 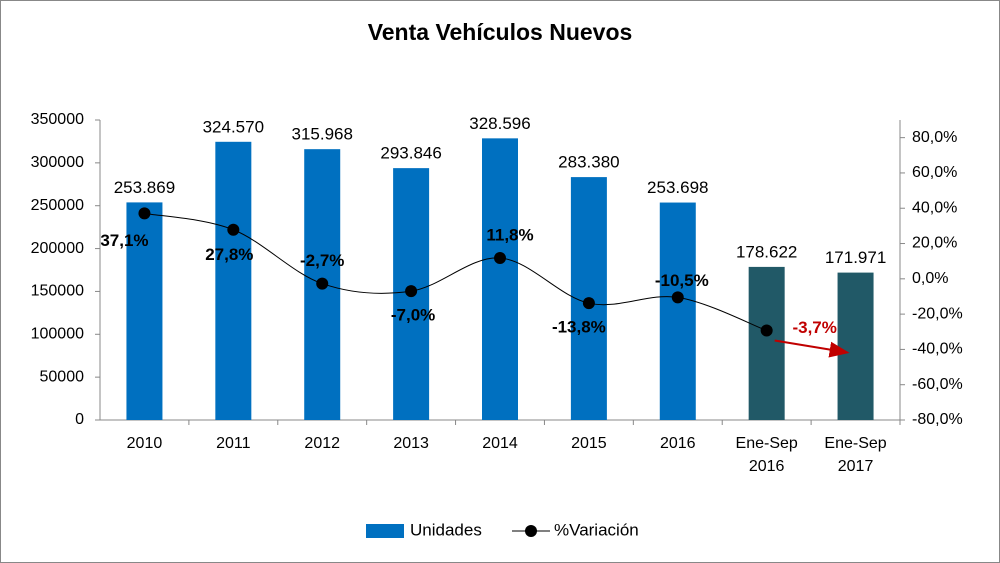 I want to click on bar-value-label: 178.622, so click(x=766, y=251).